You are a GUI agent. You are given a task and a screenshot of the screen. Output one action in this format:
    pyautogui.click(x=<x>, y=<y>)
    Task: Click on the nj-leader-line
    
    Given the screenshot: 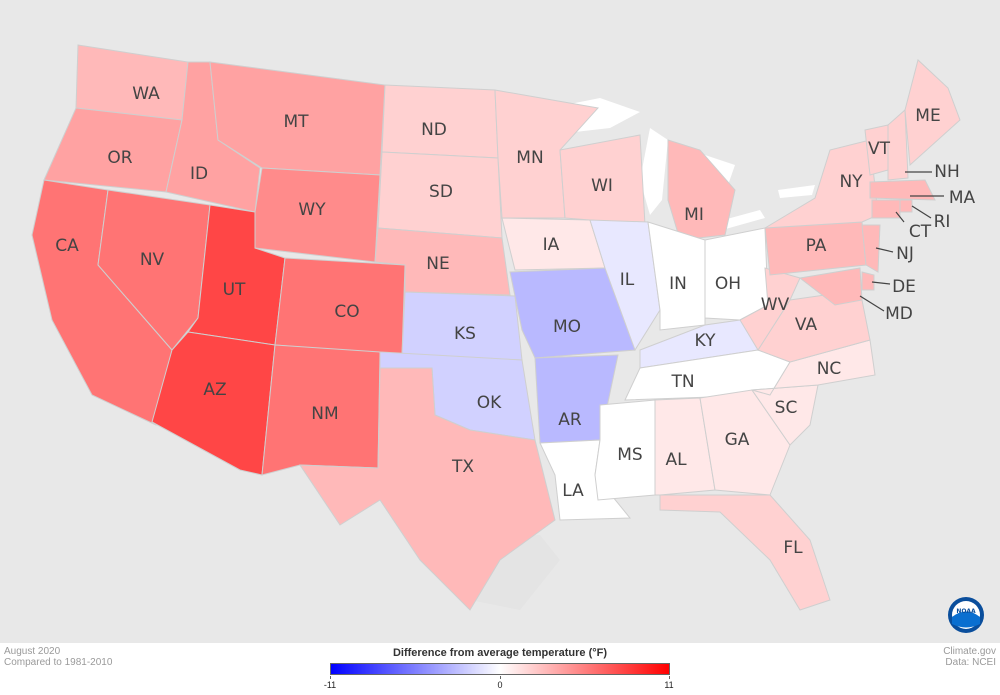 What is the action you would take?
    pyautogui.click(x=884, y=250)
    